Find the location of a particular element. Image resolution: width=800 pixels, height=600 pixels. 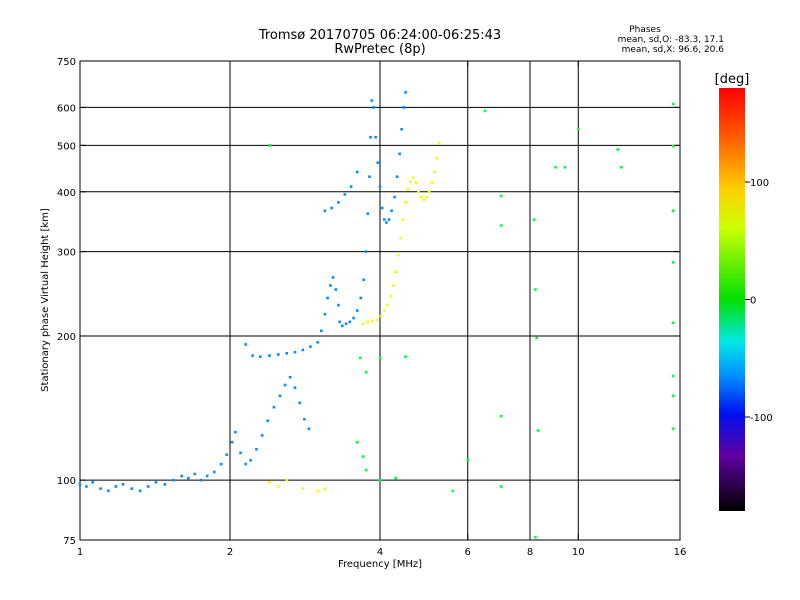

colorbar-tick-label: -100 is located at coordinates (761, 418).